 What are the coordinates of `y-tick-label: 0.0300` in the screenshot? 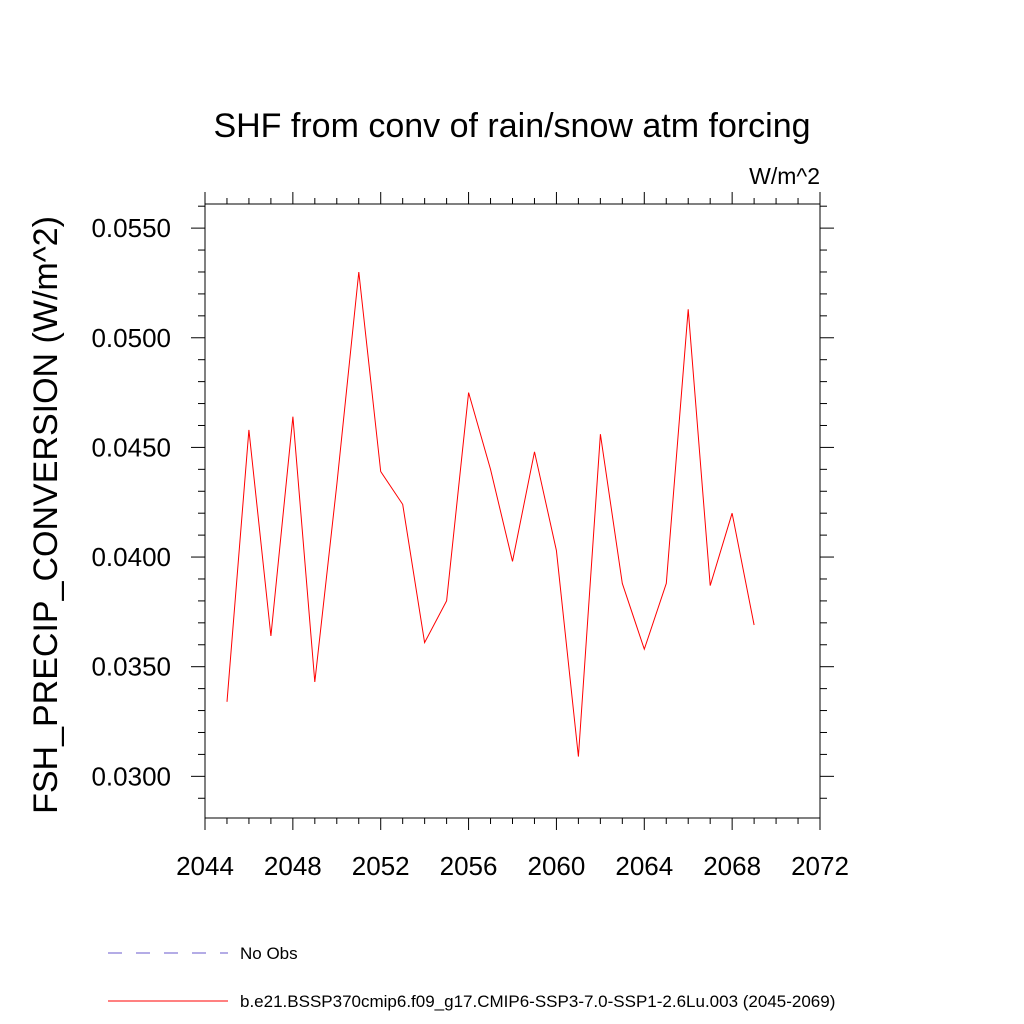 It's located at (131, 776).